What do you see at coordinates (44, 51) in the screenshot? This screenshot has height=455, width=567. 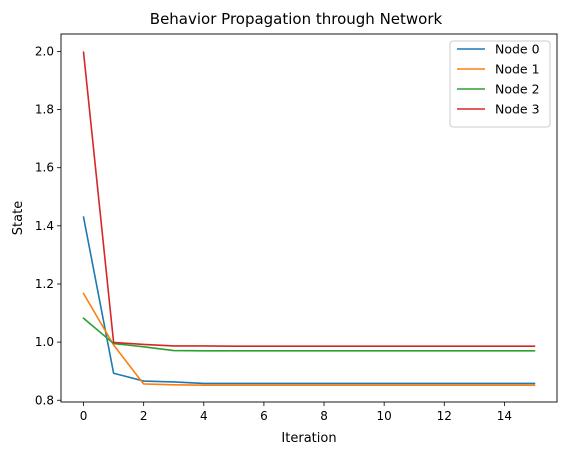 I see `y-tick-label: 2.0` at bounding box center [44, 51].